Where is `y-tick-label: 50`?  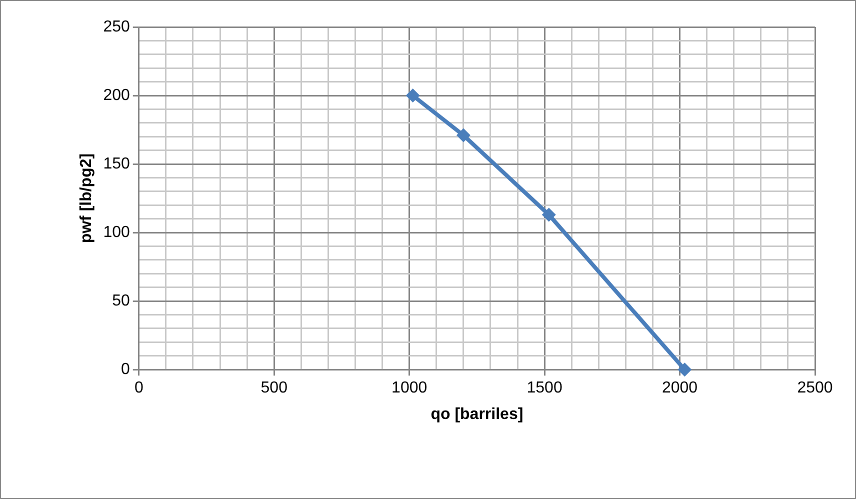
y-tick-label: 50 is located at coordinates (121, 301).